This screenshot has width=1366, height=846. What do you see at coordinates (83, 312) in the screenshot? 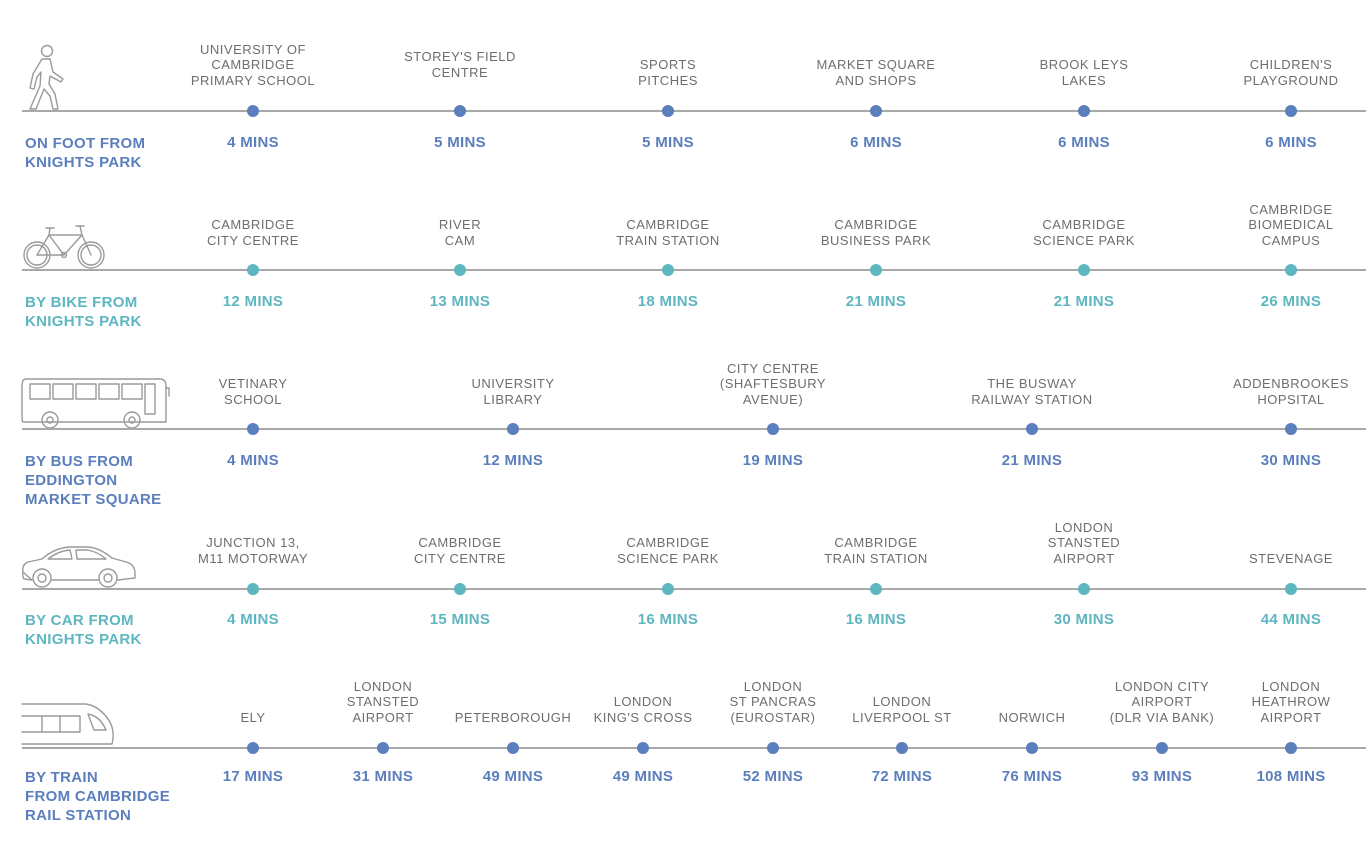
I see `mode-label: BY BIKE FROM KNIGHTS PARK` at bounding box center [83, 312].